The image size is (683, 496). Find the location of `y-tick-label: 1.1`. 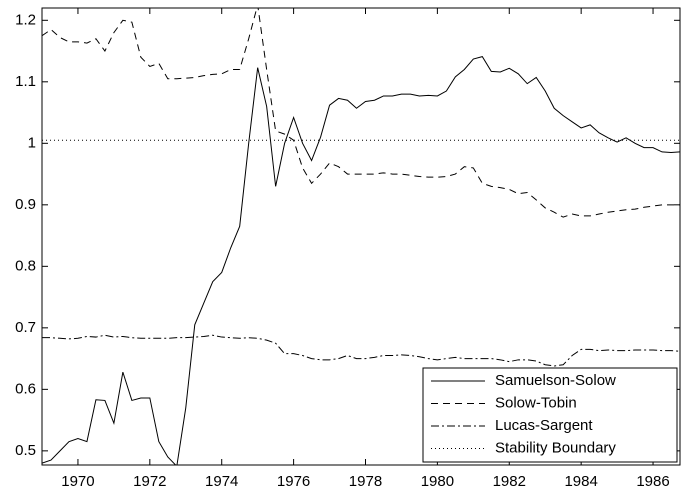

y-tick-label: 1.1 is located at coordinates (25, 81).